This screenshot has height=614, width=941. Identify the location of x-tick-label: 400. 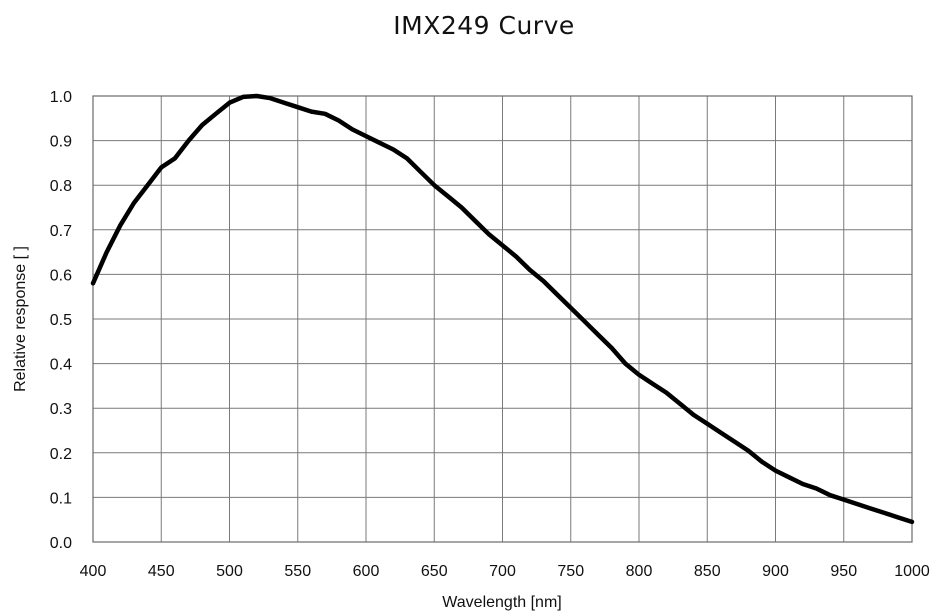
(93, 571).